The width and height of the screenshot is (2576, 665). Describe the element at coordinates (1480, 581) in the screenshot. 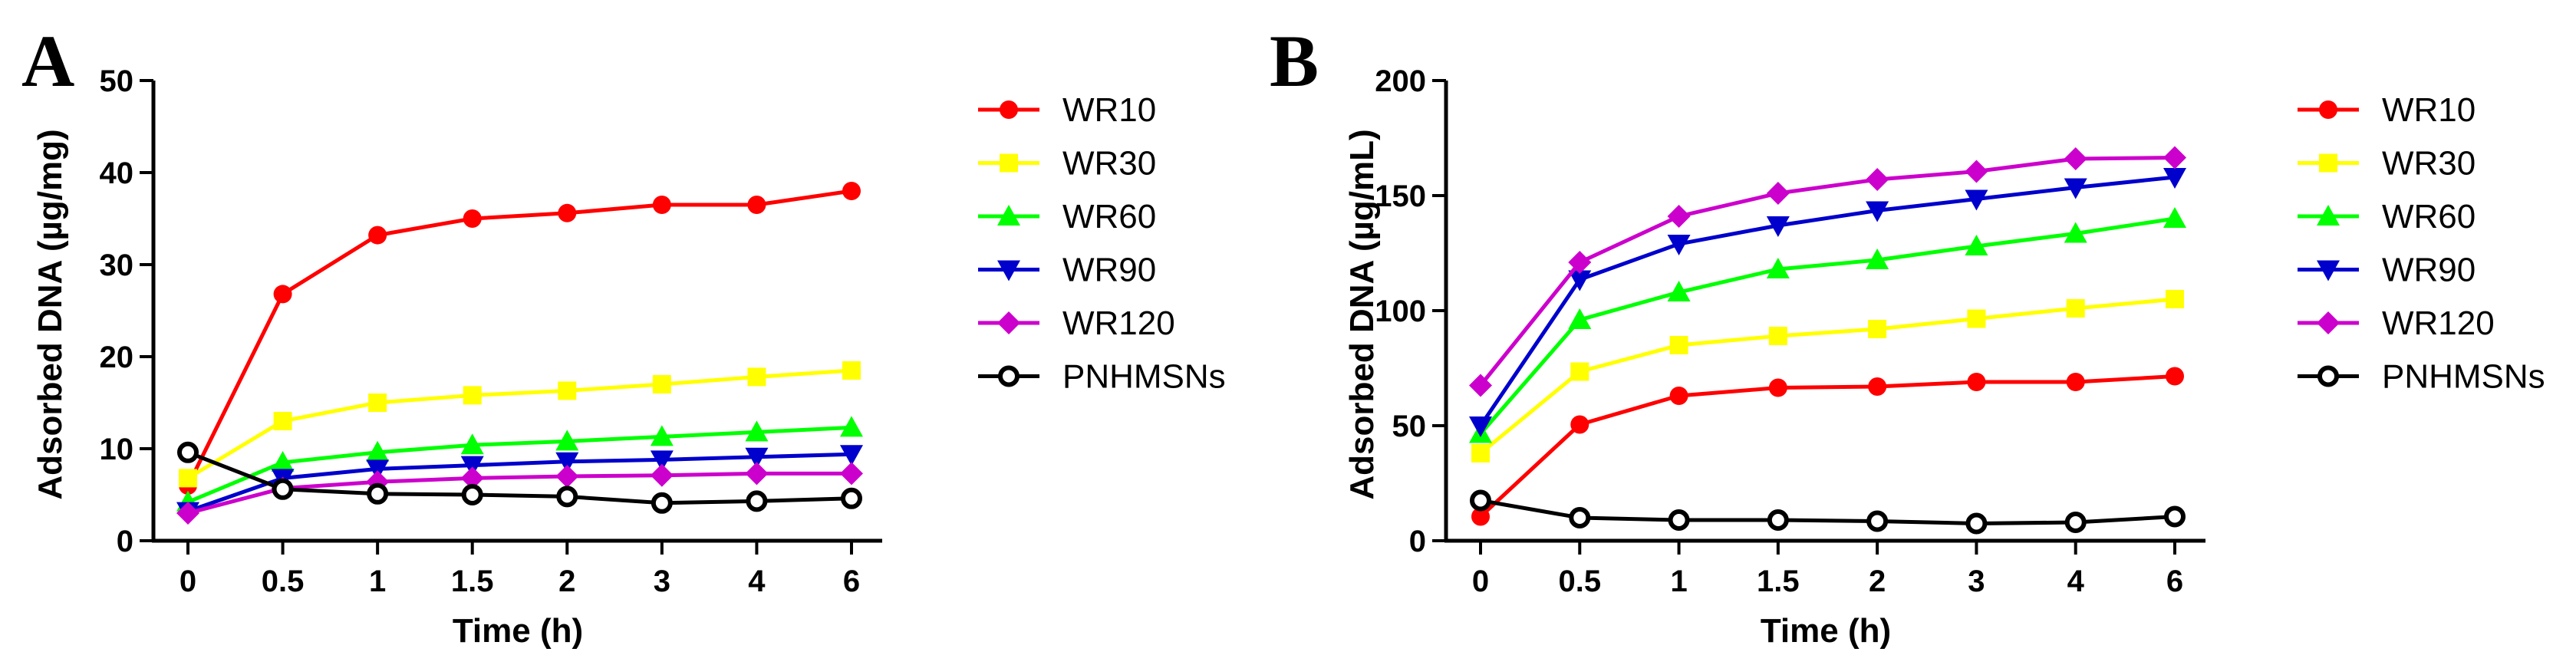

I see `x-tick-label: 0` at that location.